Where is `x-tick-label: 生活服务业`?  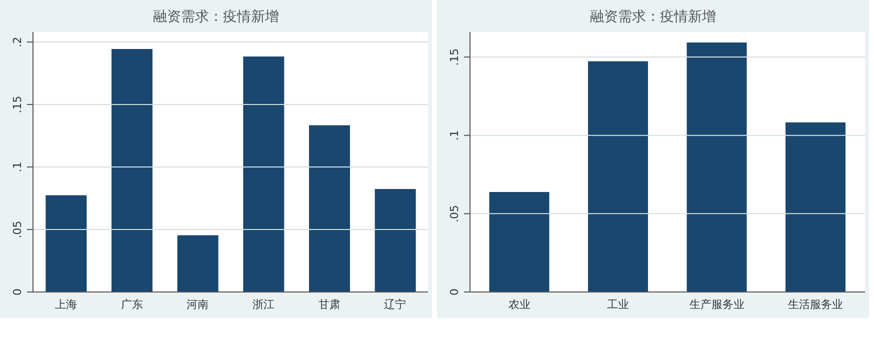
x-tick-label: 生活服务业 is located at coordinates (816, 304).